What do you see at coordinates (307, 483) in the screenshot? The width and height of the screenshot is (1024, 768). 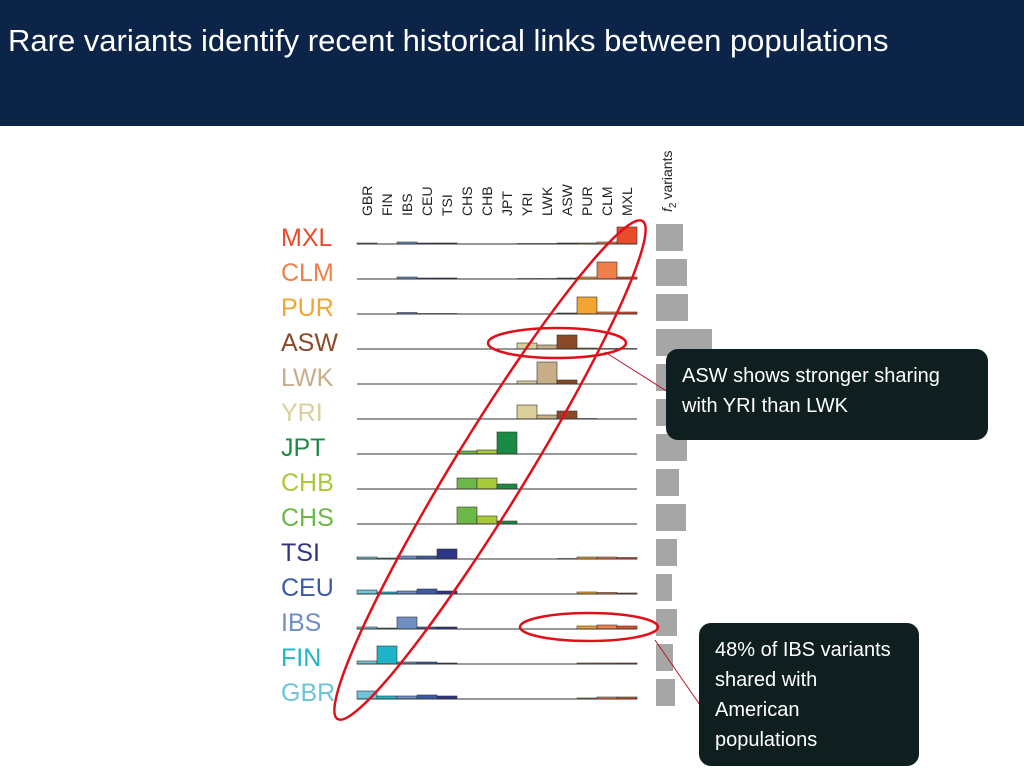 I see `row-label: CHB` at bounding box center [307, 483].